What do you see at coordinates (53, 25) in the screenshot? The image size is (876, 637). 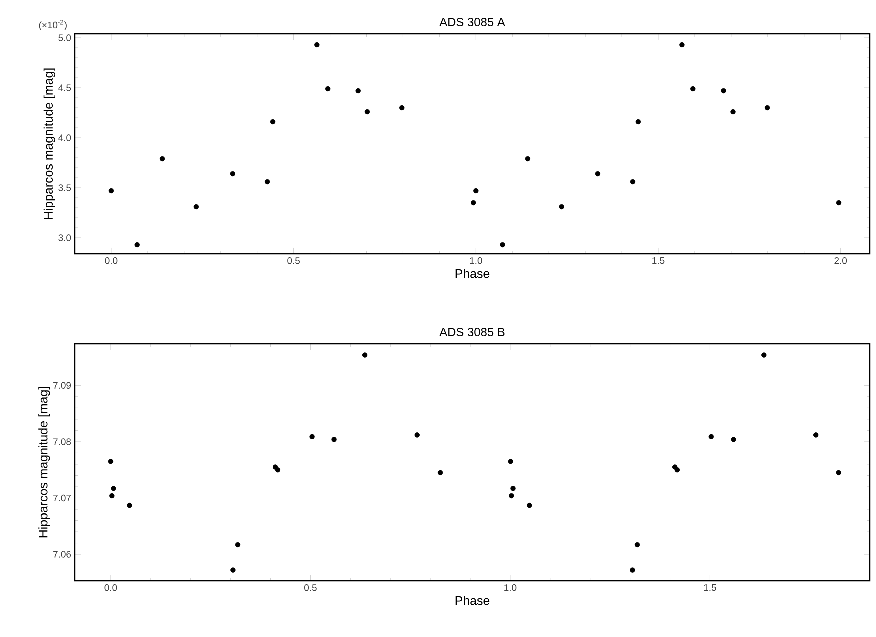 I see `text: (×10$^{-2}$)` at bounding box center [53, 25].